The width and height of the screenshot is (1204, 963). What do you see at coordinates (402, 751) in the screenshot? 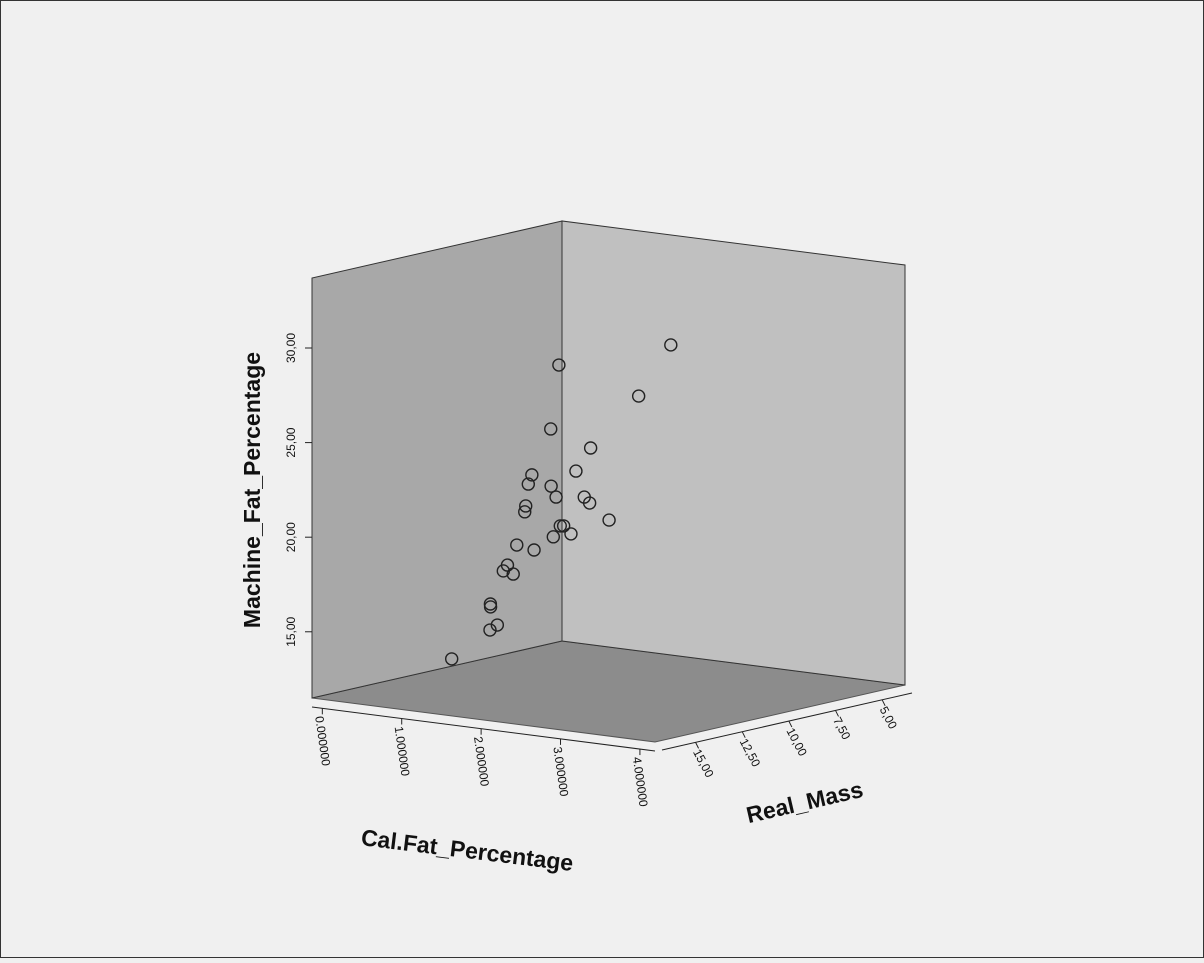
I see `x-tick-label: 1.000000` at bounding box center [402, 751].